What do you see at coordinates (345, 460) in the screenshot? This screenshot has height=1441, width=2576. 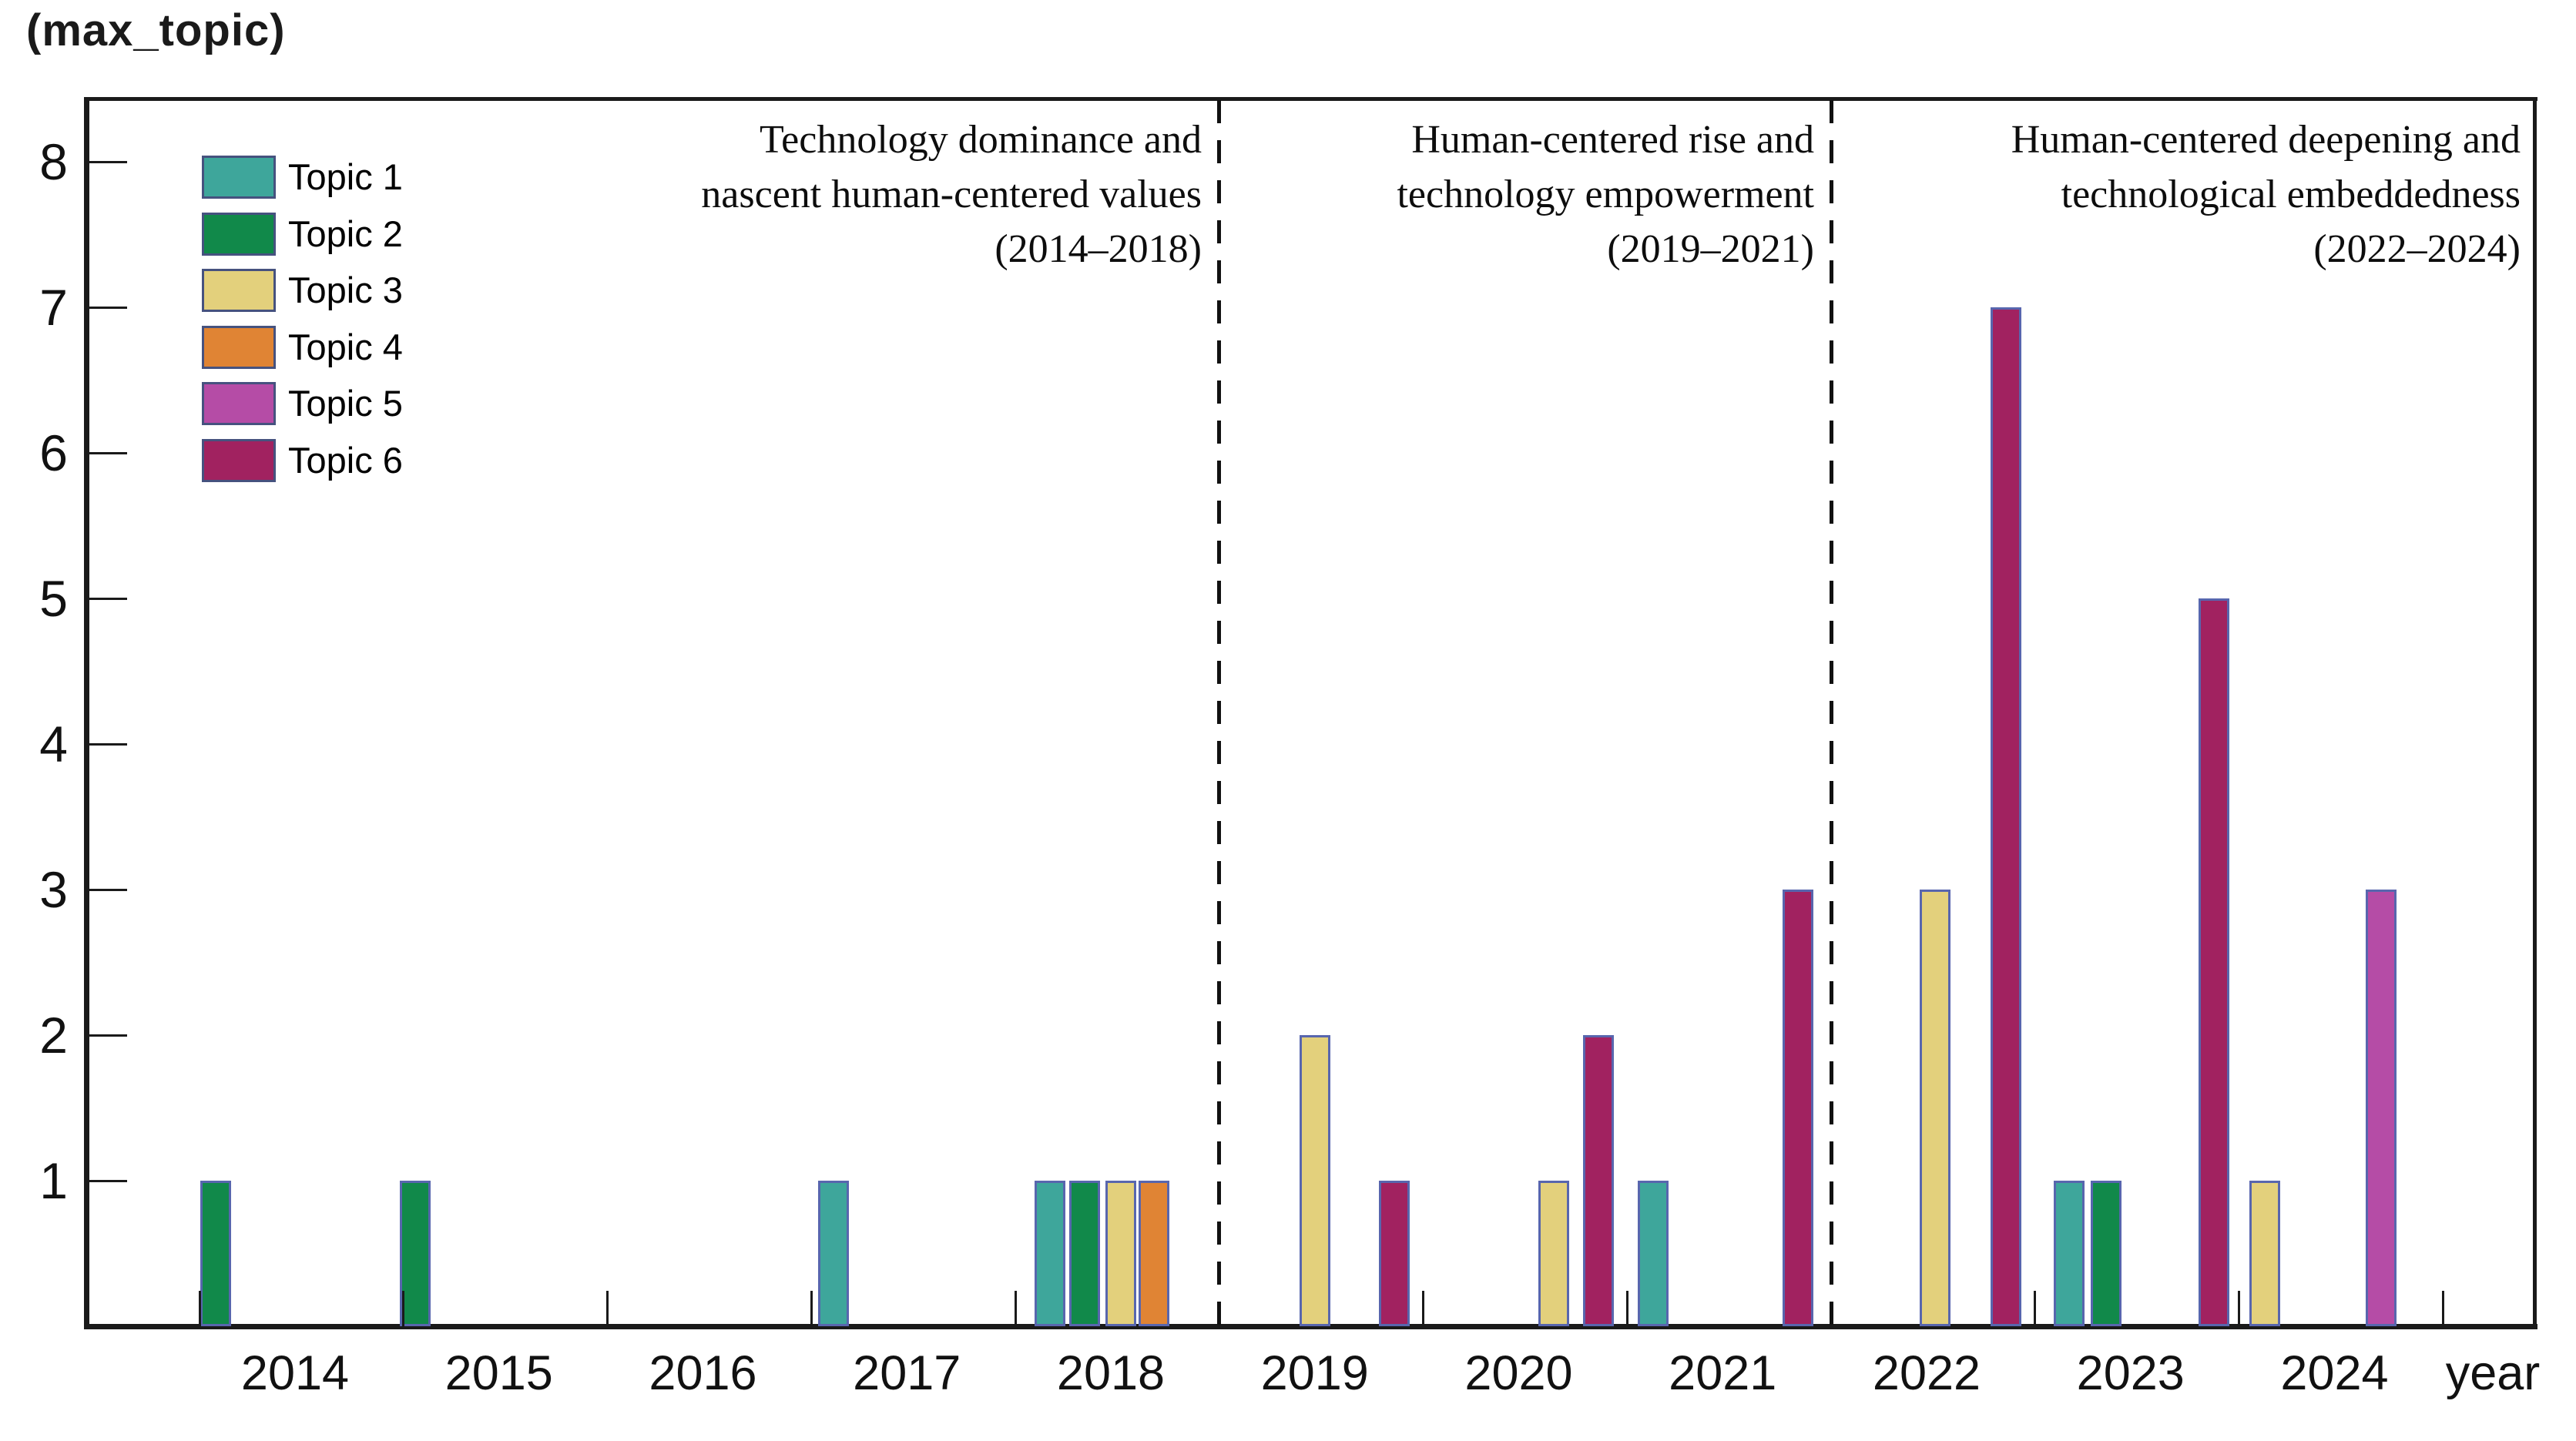 I see `legend-label: Topic 6` at bounding box center [345, 460].